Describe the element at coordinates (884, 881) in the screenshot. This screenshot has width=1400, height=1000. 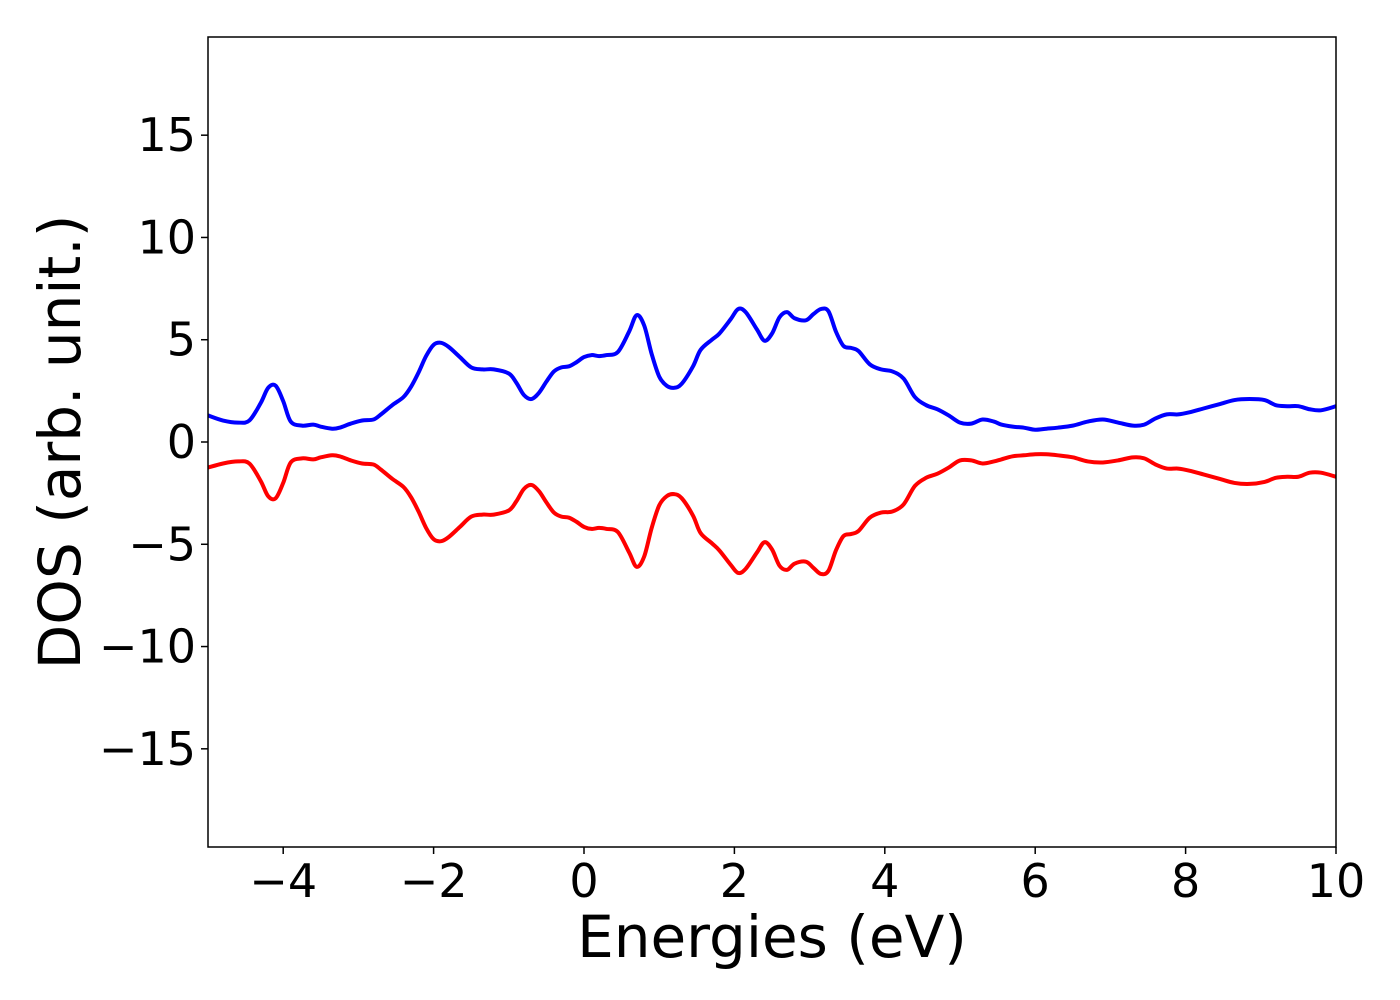
I see `x-tick-label: 4` at that location.